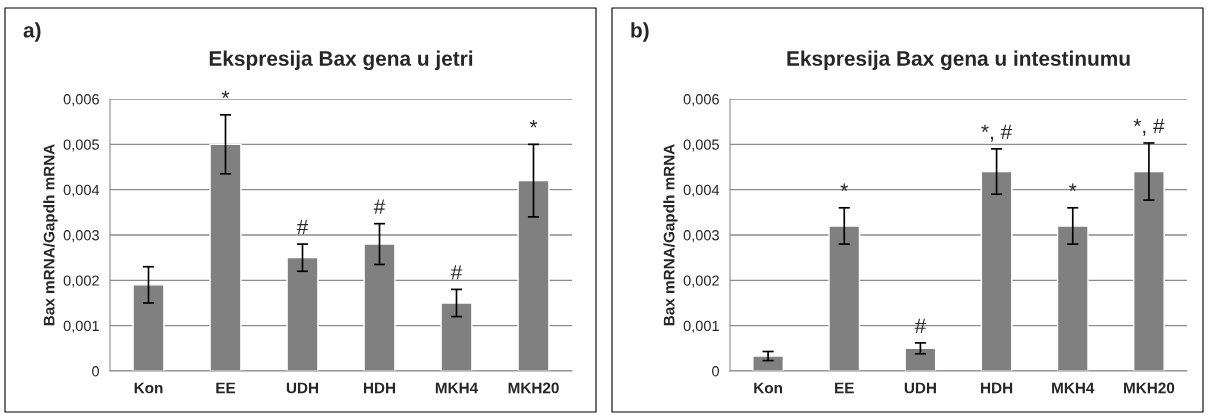 The height and width of the screenshot is (419, 1208). I want to click on chart-title: Ekspresija Bax gena u intestinumu, so click(958, 60).